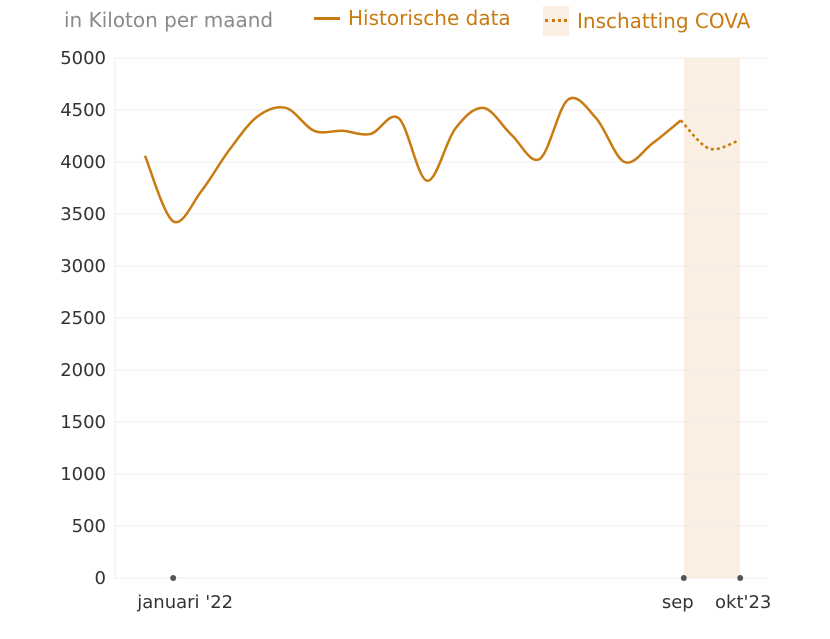  What do you see at coordinates (678, 602) in the screenshot?
I see `x-tick-label: sep` at bounding box center [678, 602].